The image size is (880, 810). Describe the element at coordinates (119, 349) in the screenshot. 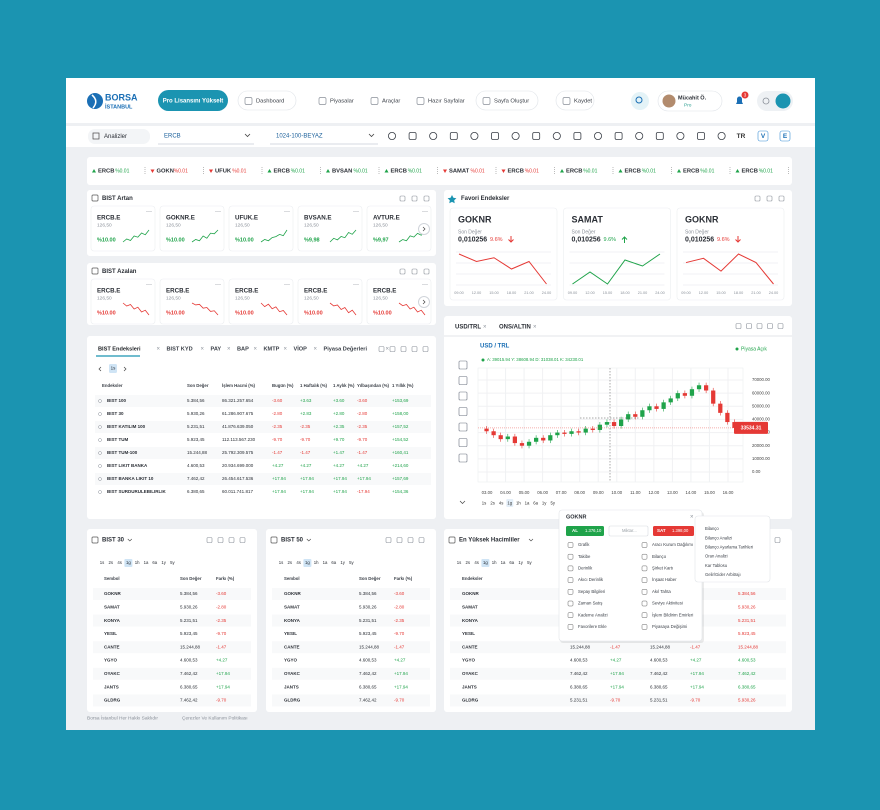

I see `table-tab: BIST Endeksleri` at that location.